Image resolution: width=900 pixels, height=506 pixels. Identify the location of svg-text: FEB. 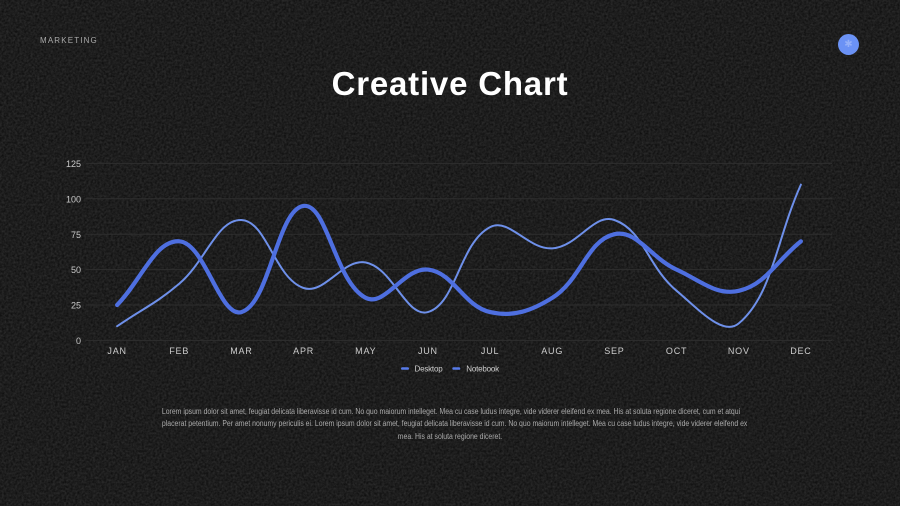
(179, 351).